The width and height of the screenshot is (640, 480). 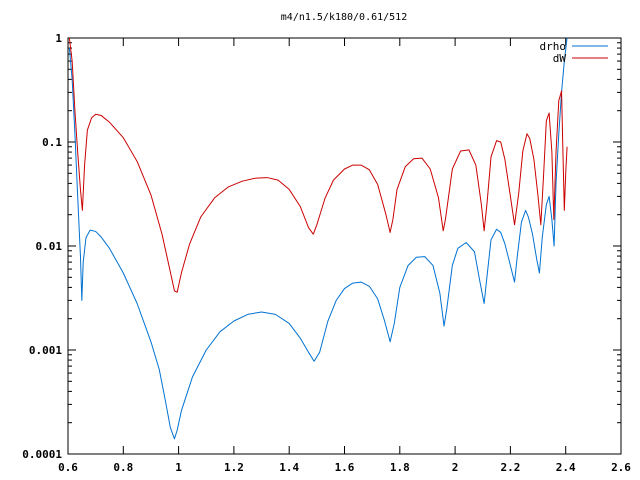 What do you see at coordinates (400, 467) in the screenshot?
I see `x-tick-label: 1.8` at bounding box center [400, 467].